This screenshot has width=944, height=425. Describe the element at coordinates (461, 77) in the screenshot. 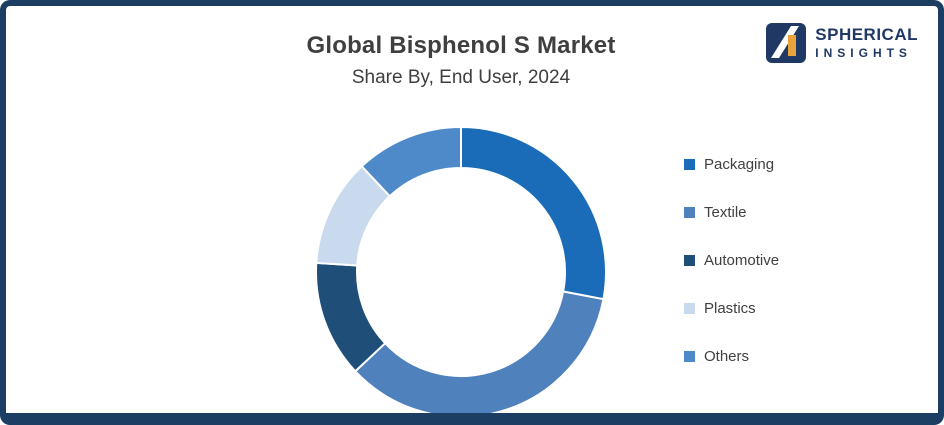

I see `chart-subtitle: Share By, End User, 2024` at that location.